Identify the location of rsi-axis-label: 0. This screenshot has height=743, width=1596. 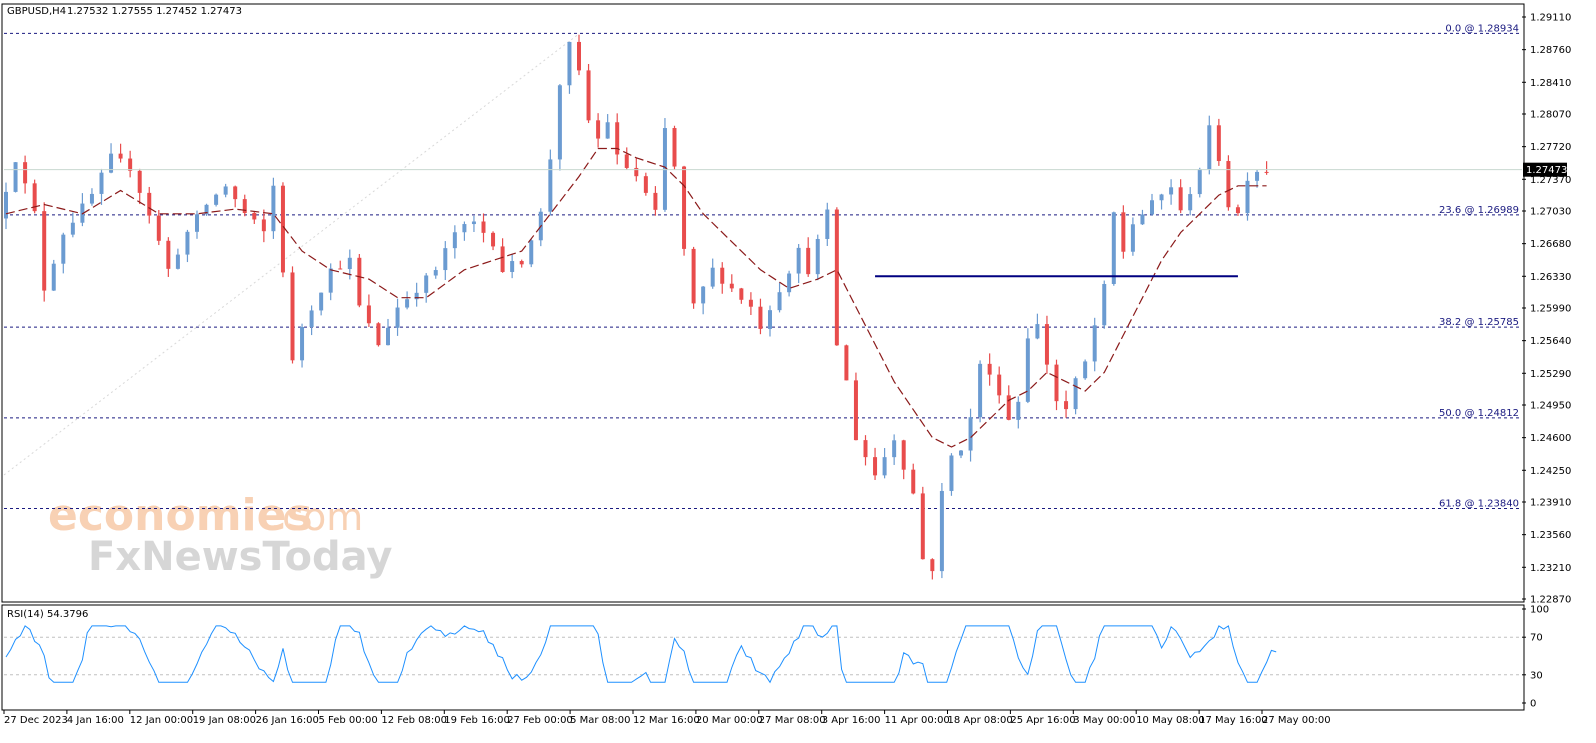
(1533, 704).